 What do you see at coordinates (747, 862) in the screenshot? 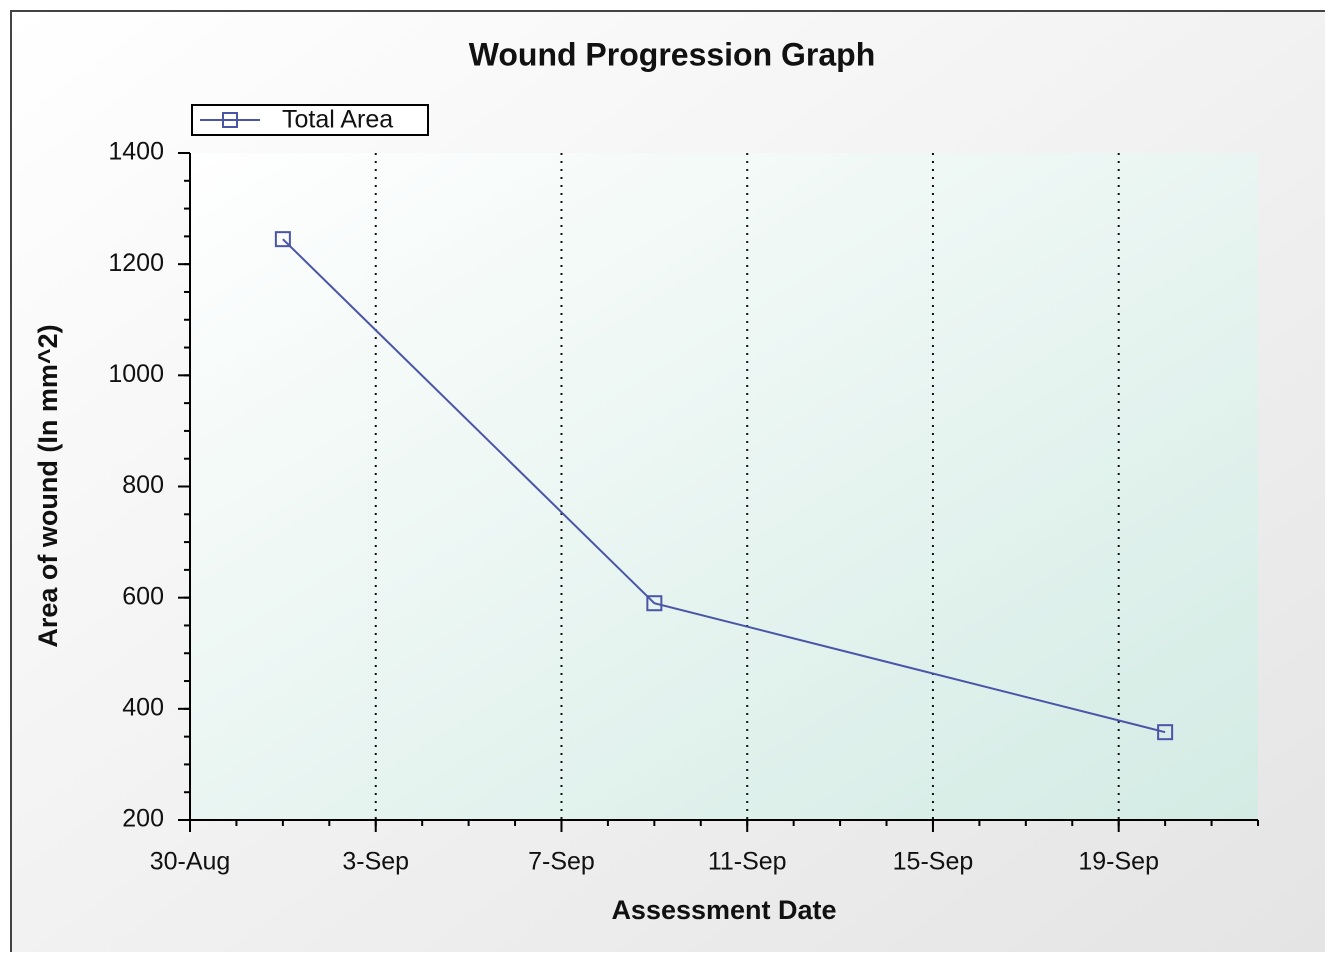
I see `x-tick-label: 11-Sep` at bounding box center [747, 862].